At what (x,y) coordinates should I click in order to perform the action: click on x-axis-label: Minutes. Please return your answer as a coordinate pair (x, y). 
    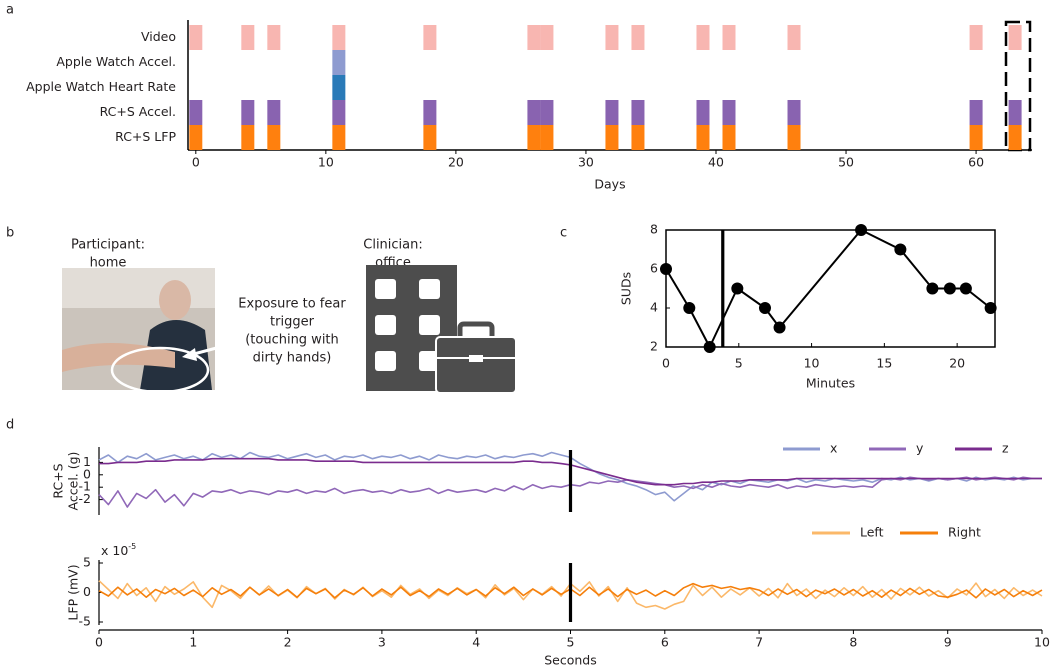
    Looking at the image, I should click on (830, 383).